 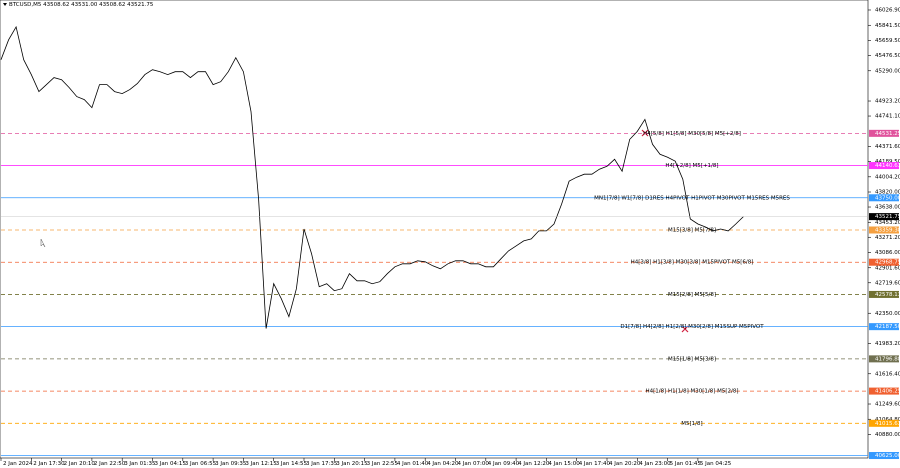 I want to click on y-tick-label: 42901.60, so click(x=887, y=268).